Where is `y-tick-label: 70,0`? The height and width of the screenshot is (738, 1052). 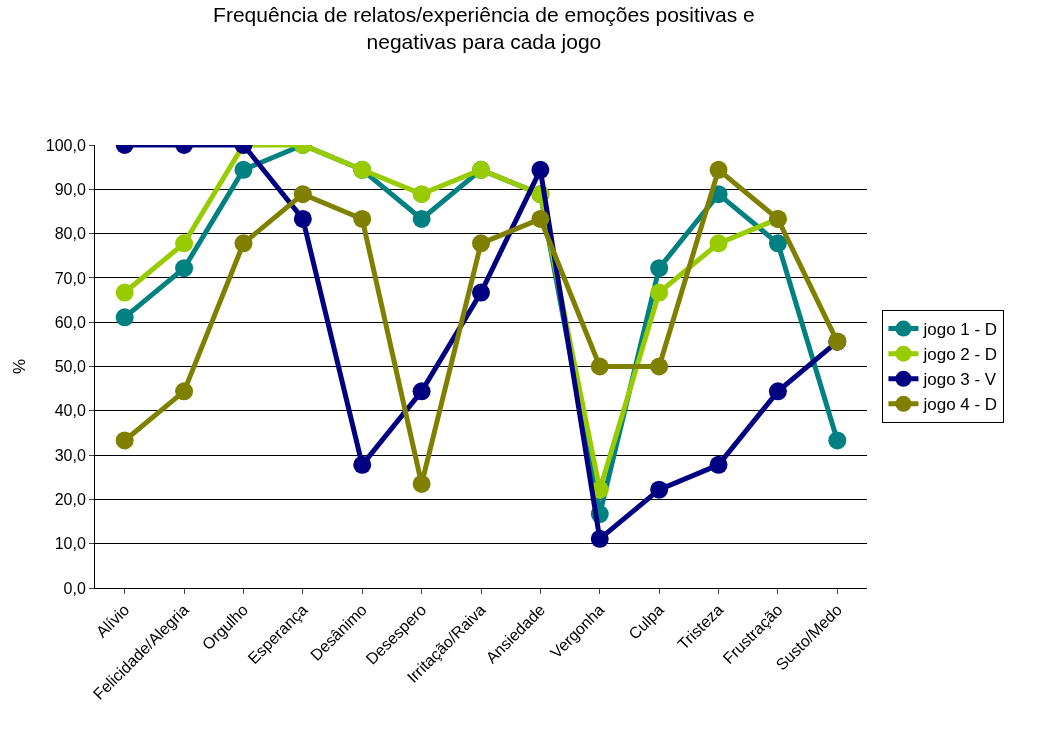 y-tick-label: 70,0 is located at coordinates (70, 278).